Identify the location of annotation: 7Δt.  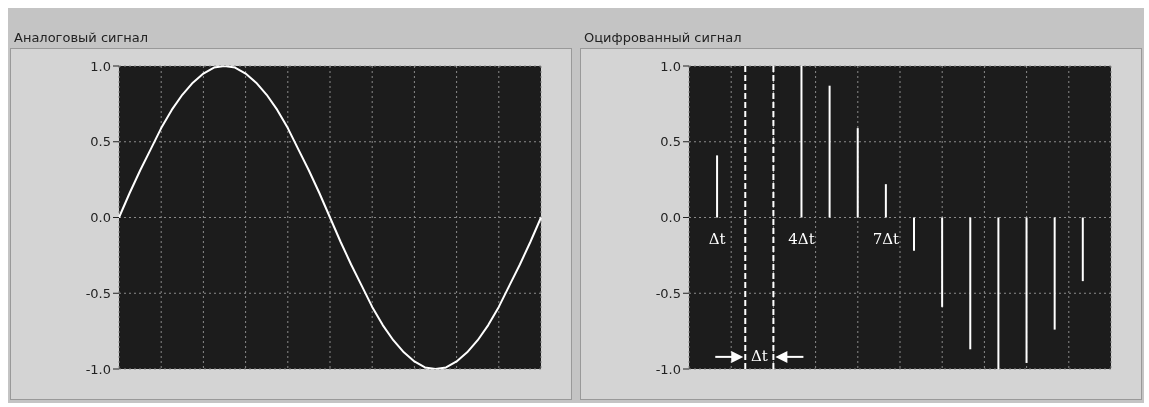
(886, 239).